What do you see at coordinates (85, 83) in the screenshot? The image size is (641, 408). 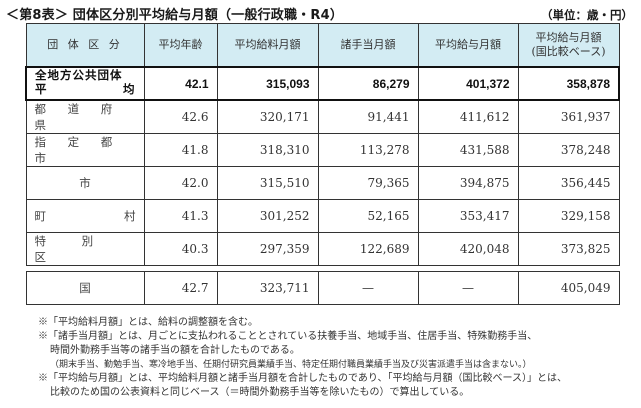 I see `row-label: 全地方公共団体 平 均` at bounding box center [85, 83].